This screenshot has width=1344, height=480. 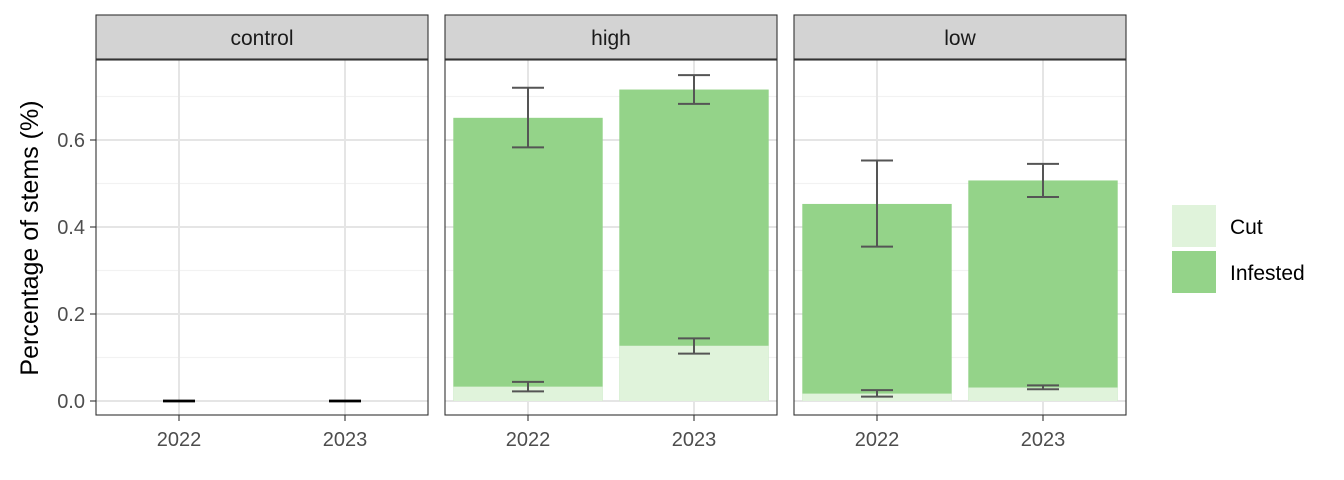 What do you see at coordinates (1043, 290) in the screenshot?
I see `bar-infested-2023` at bounding box center [1043, 290].